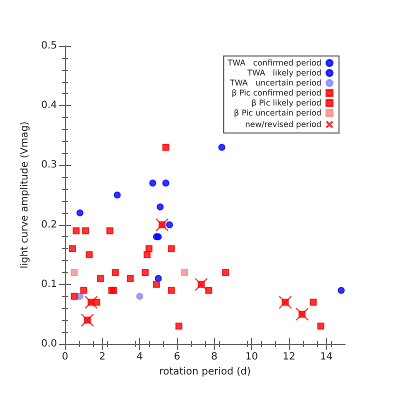 Image resolution: width=393 pixels, height=393 pixels. I want to click on legend-label: β Pic likely period, so click(286, 103).